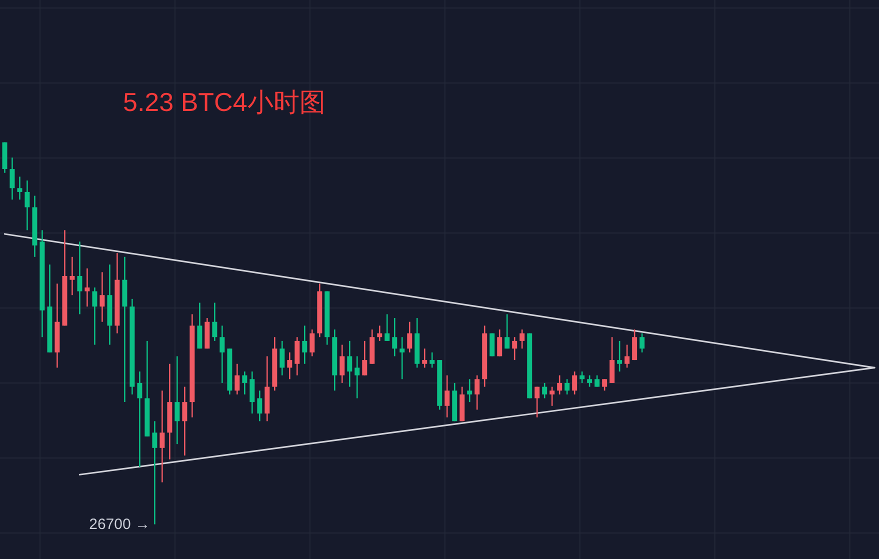 Image resolution: width=879 pixels, height=559 pixels. I want to click on annotation: 26700 →, so click(119, 524).